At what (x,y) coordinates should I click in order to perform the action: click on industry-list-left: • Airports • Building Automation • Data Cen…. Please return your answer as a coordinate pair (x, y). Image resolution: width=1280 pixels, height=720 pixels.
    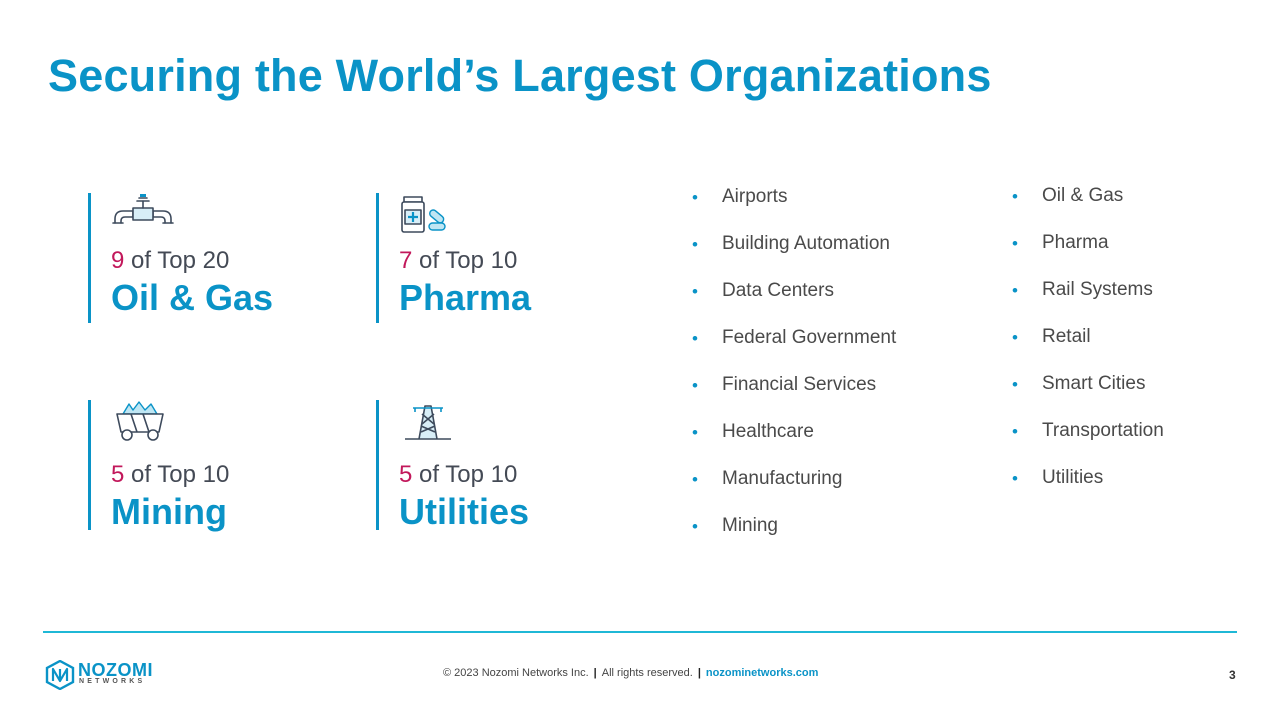
    Looking at the image, I should click on (794, 374).